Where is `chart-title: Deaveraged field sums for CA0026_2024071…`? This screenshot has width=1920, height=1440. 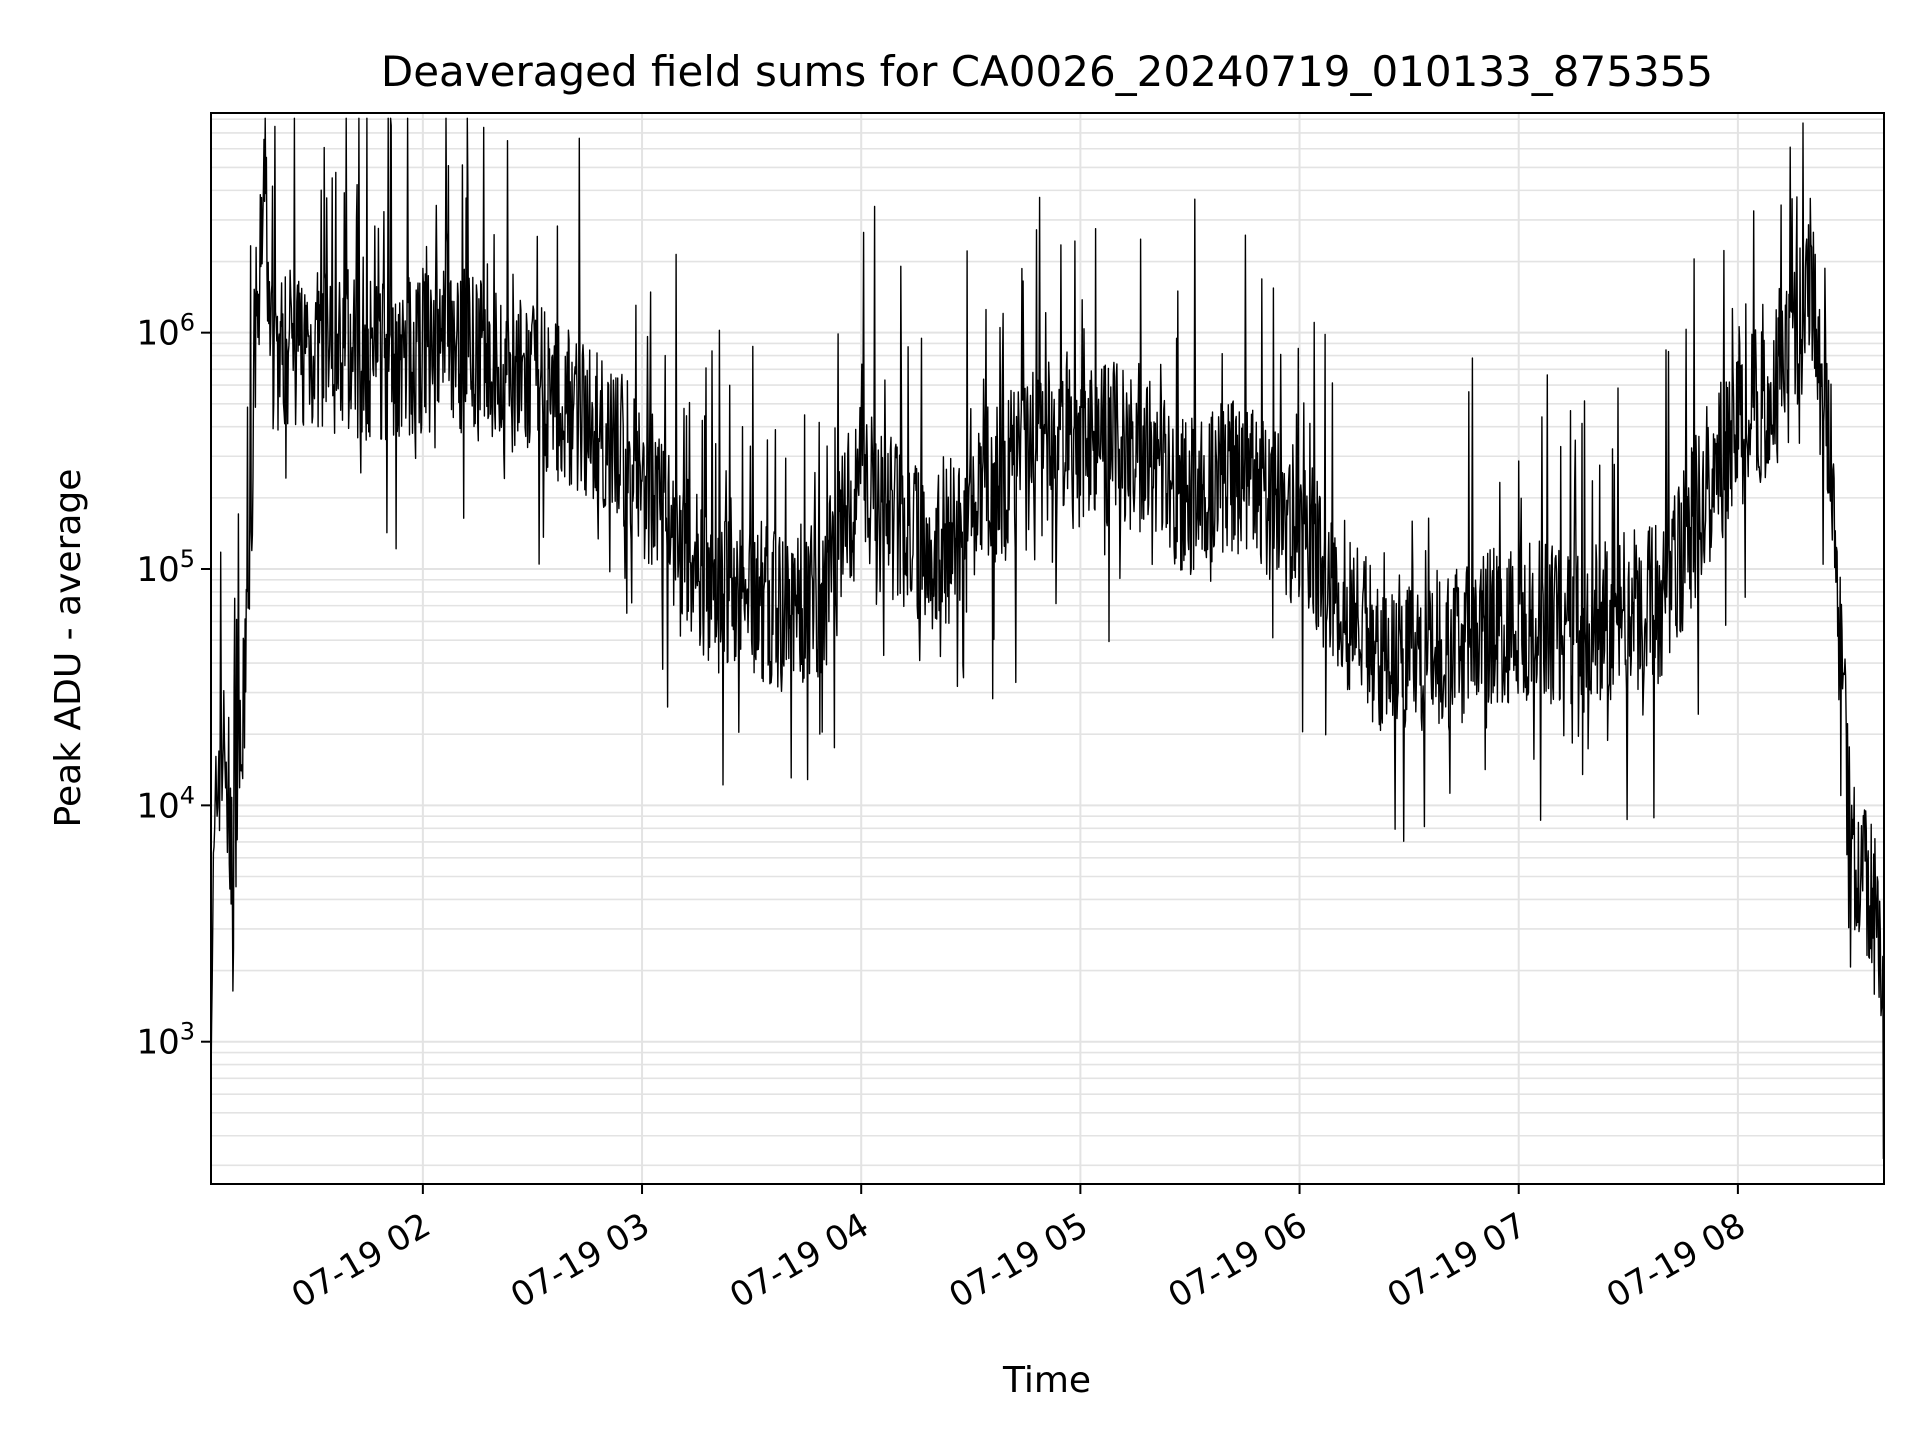 chart-title: Deaveraged field sums for CA0026_2024071… is located at coordinates (1047, 71).